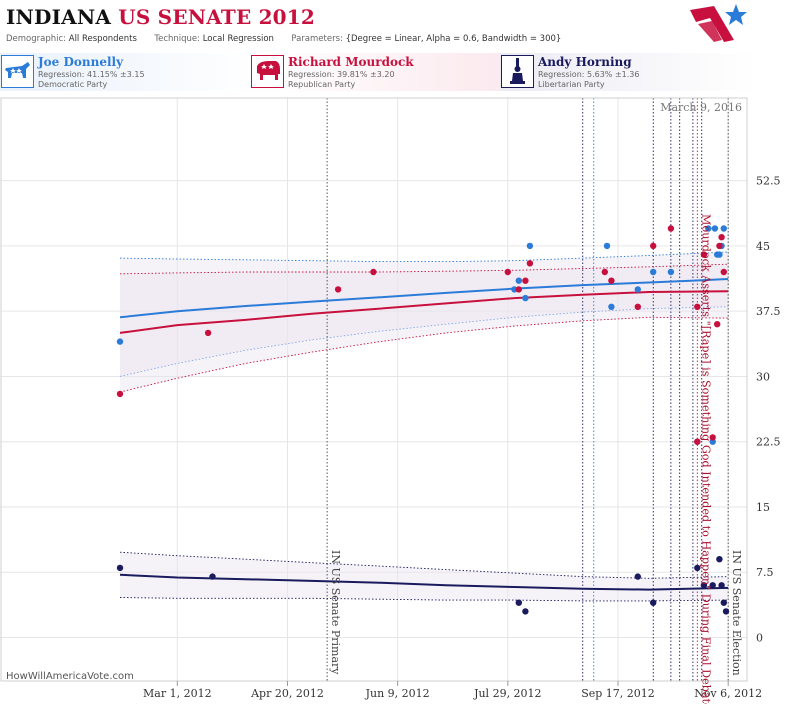 The image size is (789, 704). What do you see at coordinates (267, 71) in the screenshot?
I see `elephant-icon` at bounding box center [267, 71].